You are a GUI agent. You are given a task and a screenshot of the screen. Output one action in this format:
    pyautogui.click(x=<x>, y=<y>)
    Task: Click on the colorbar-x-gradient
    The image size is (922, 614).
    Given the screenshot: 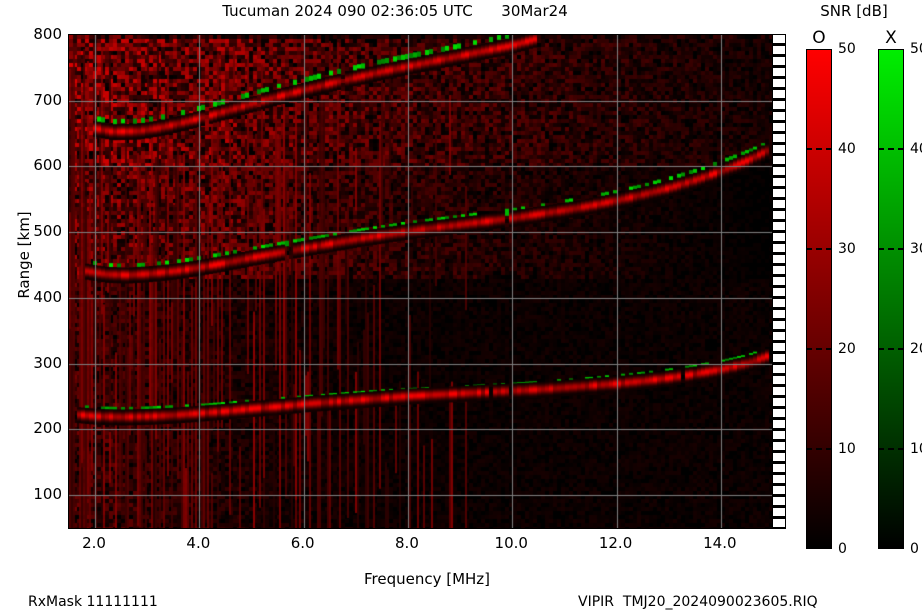 What is the action you would take?
    pyautogui.click(x=891, y=299)
    